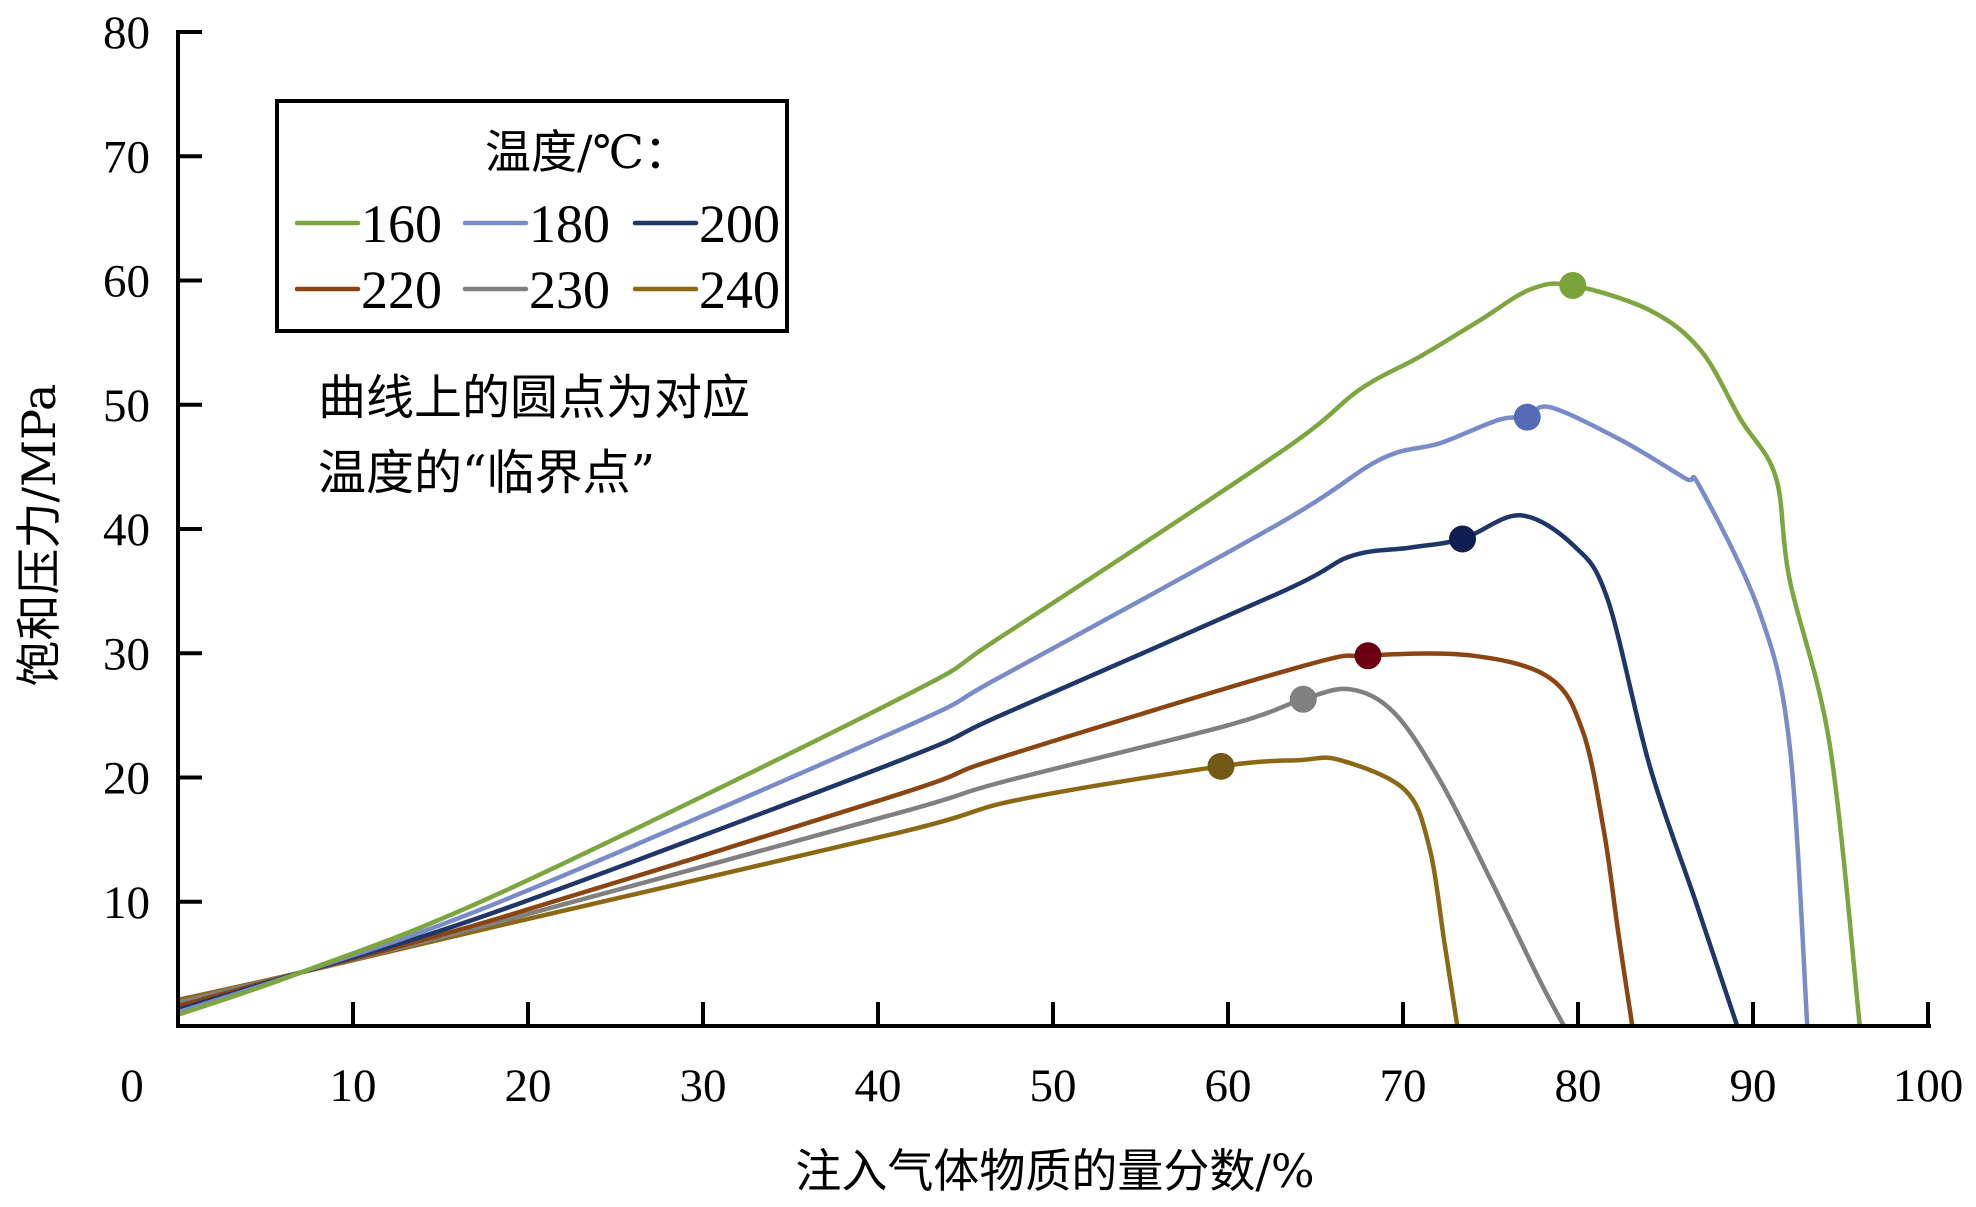  I want to click on x-tick-label: 90, so click(1753, 1086).